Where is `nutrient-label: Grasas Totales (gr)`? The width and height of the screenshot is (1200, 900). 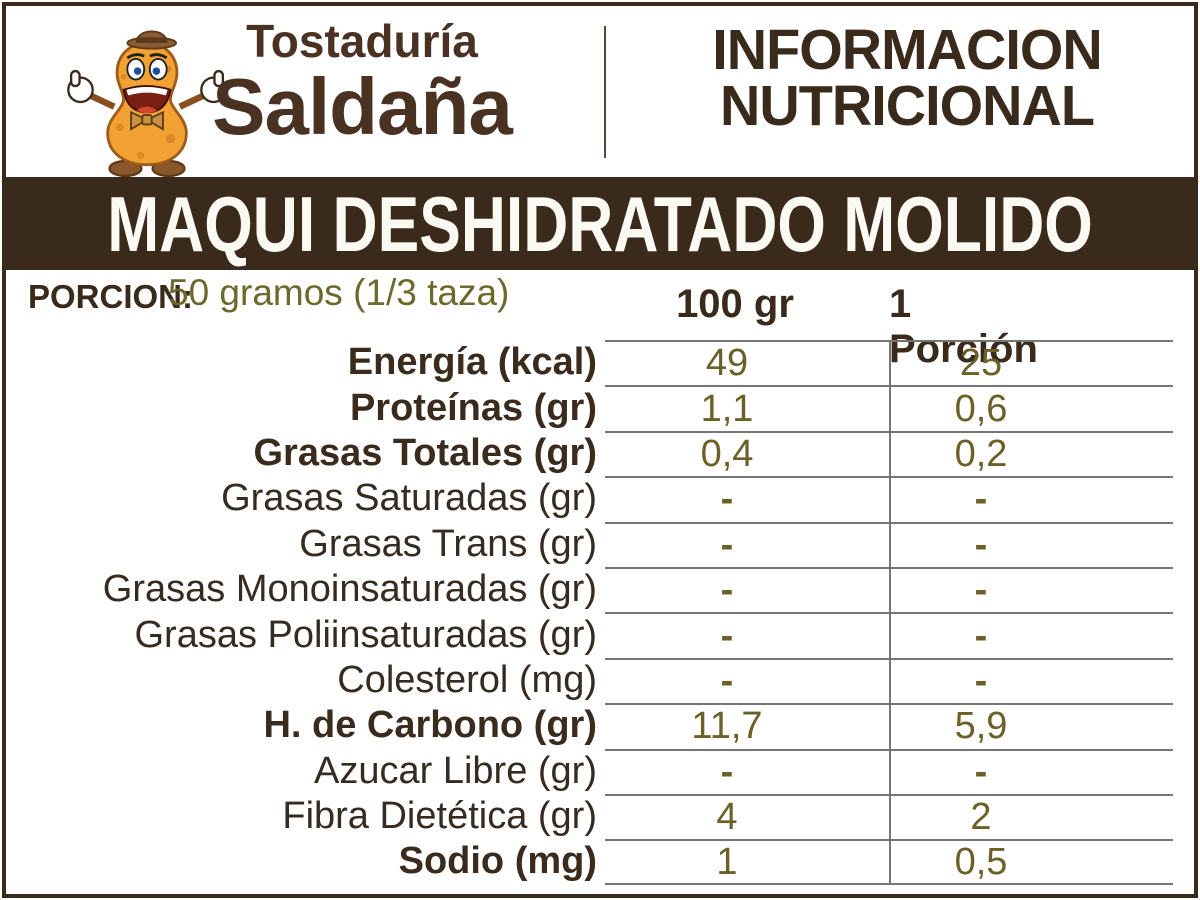 nutrient-label: Grasas Totales (gr) is located at coordinates (425, 452).